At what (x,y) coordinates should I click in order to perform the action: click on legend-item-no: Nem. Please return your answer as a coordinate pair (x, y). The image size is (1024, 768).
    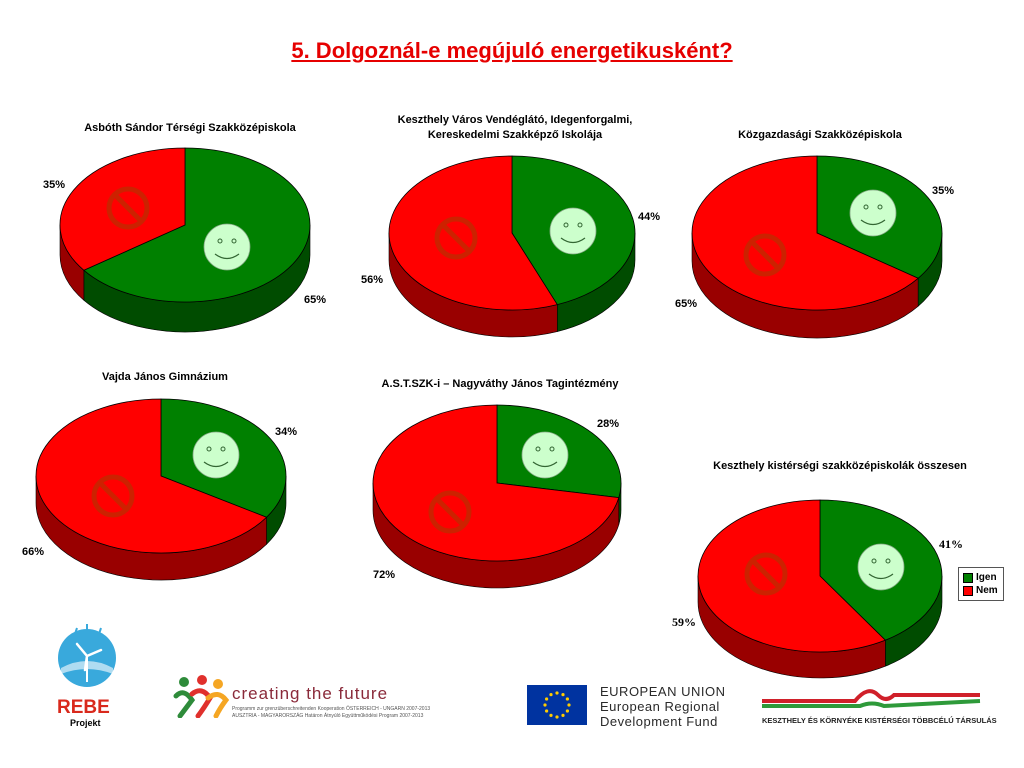
    Looking at the image, I should click on (980, 590).